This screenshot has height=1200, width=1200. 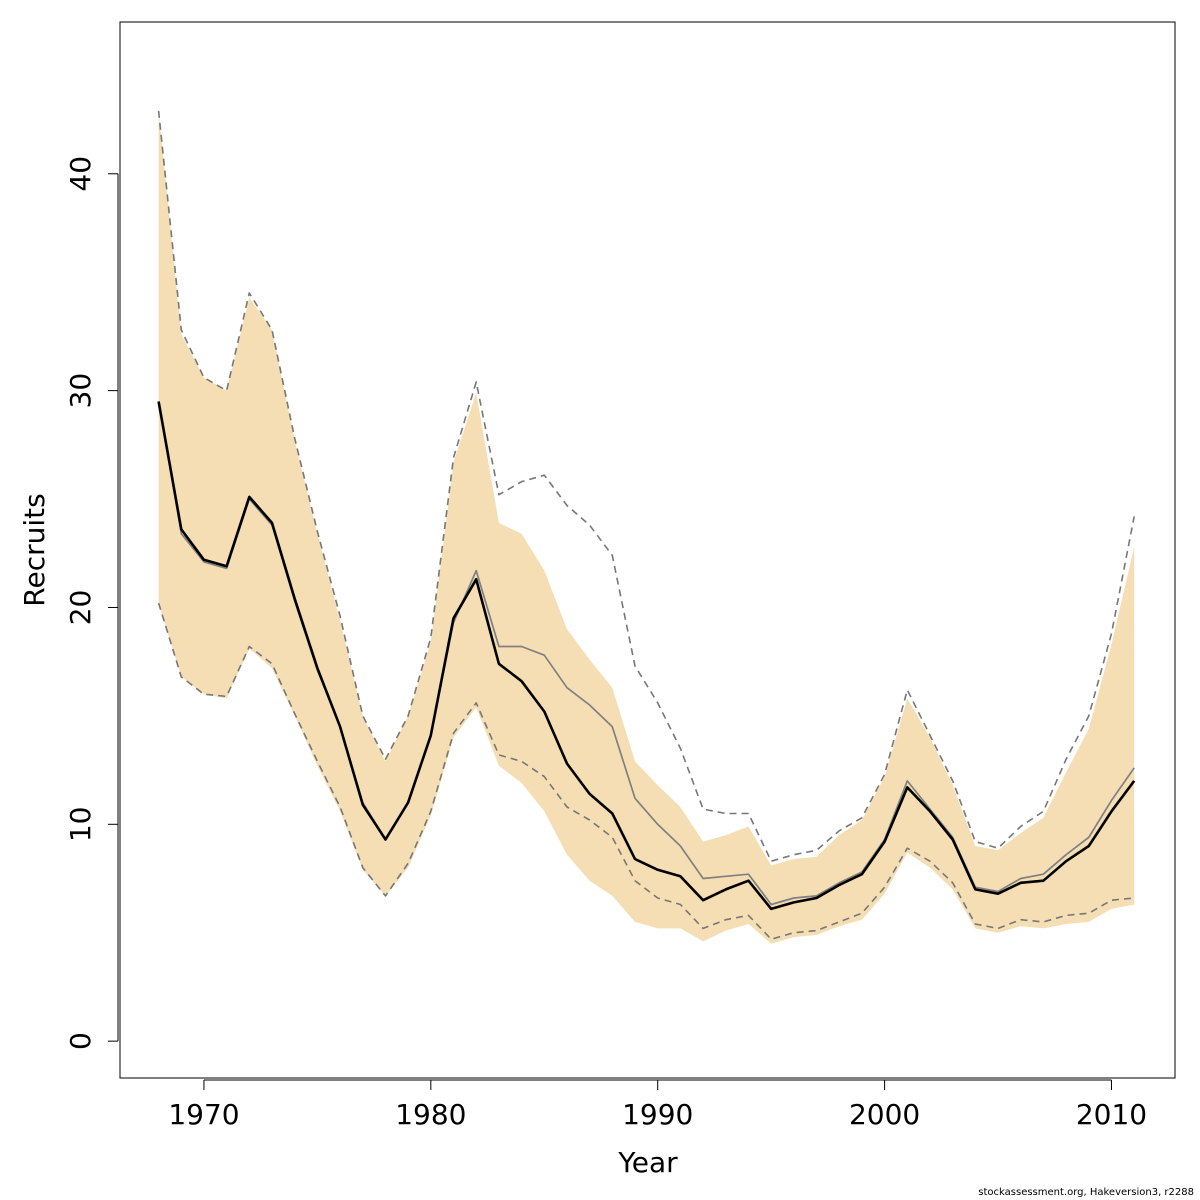 I want to click on y-tick-label: 0, so click(x=80, y=1041).